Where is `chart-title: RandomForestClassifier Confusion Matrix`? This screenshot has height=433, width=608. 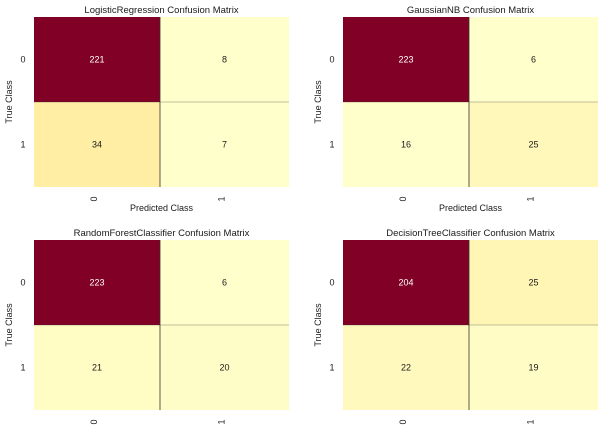 chart-title: RandomForestClassifier Confusion Matrix is located at coordinates (162, 233).